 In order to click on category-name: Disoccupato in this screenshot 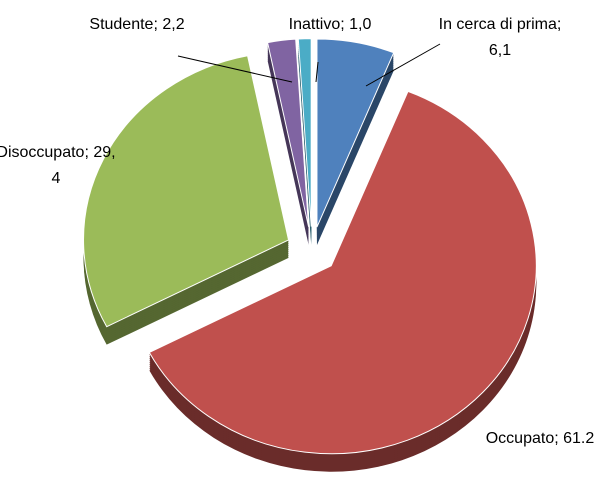, I will do `click(42, 152)`.